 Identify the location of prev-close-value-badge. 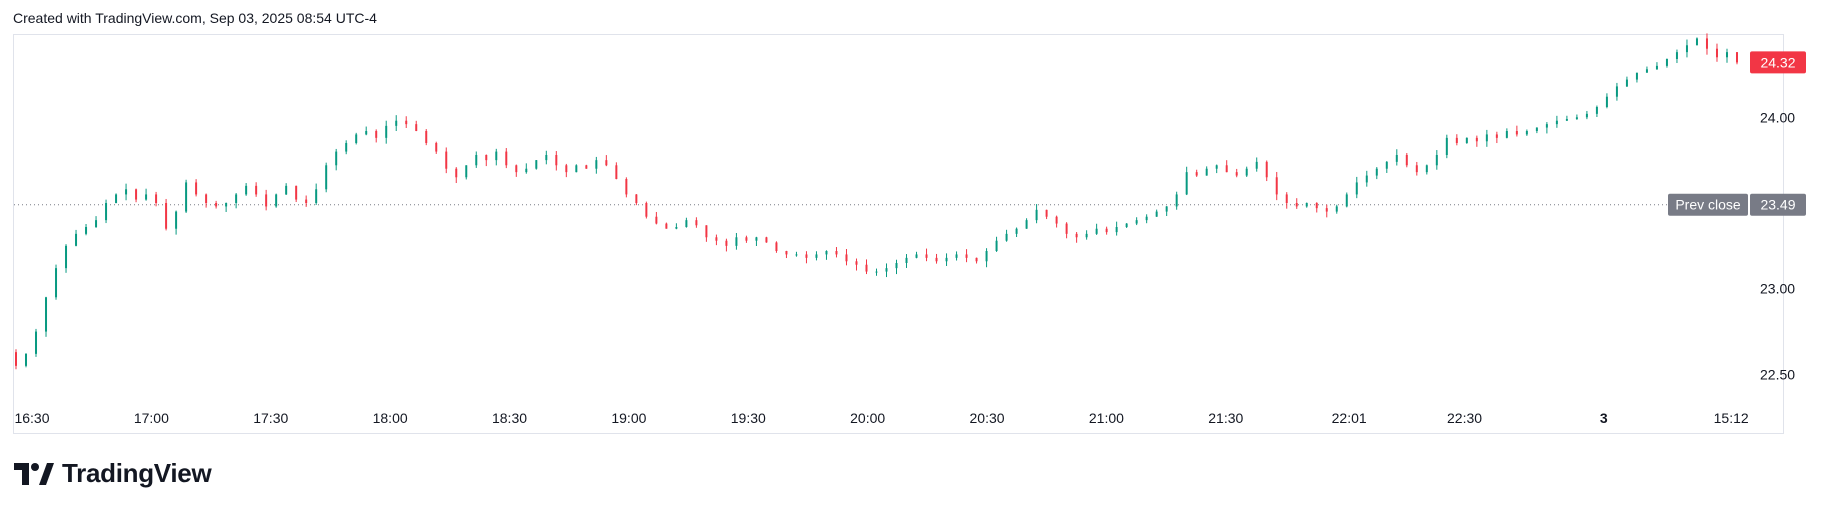
(1778, 204).